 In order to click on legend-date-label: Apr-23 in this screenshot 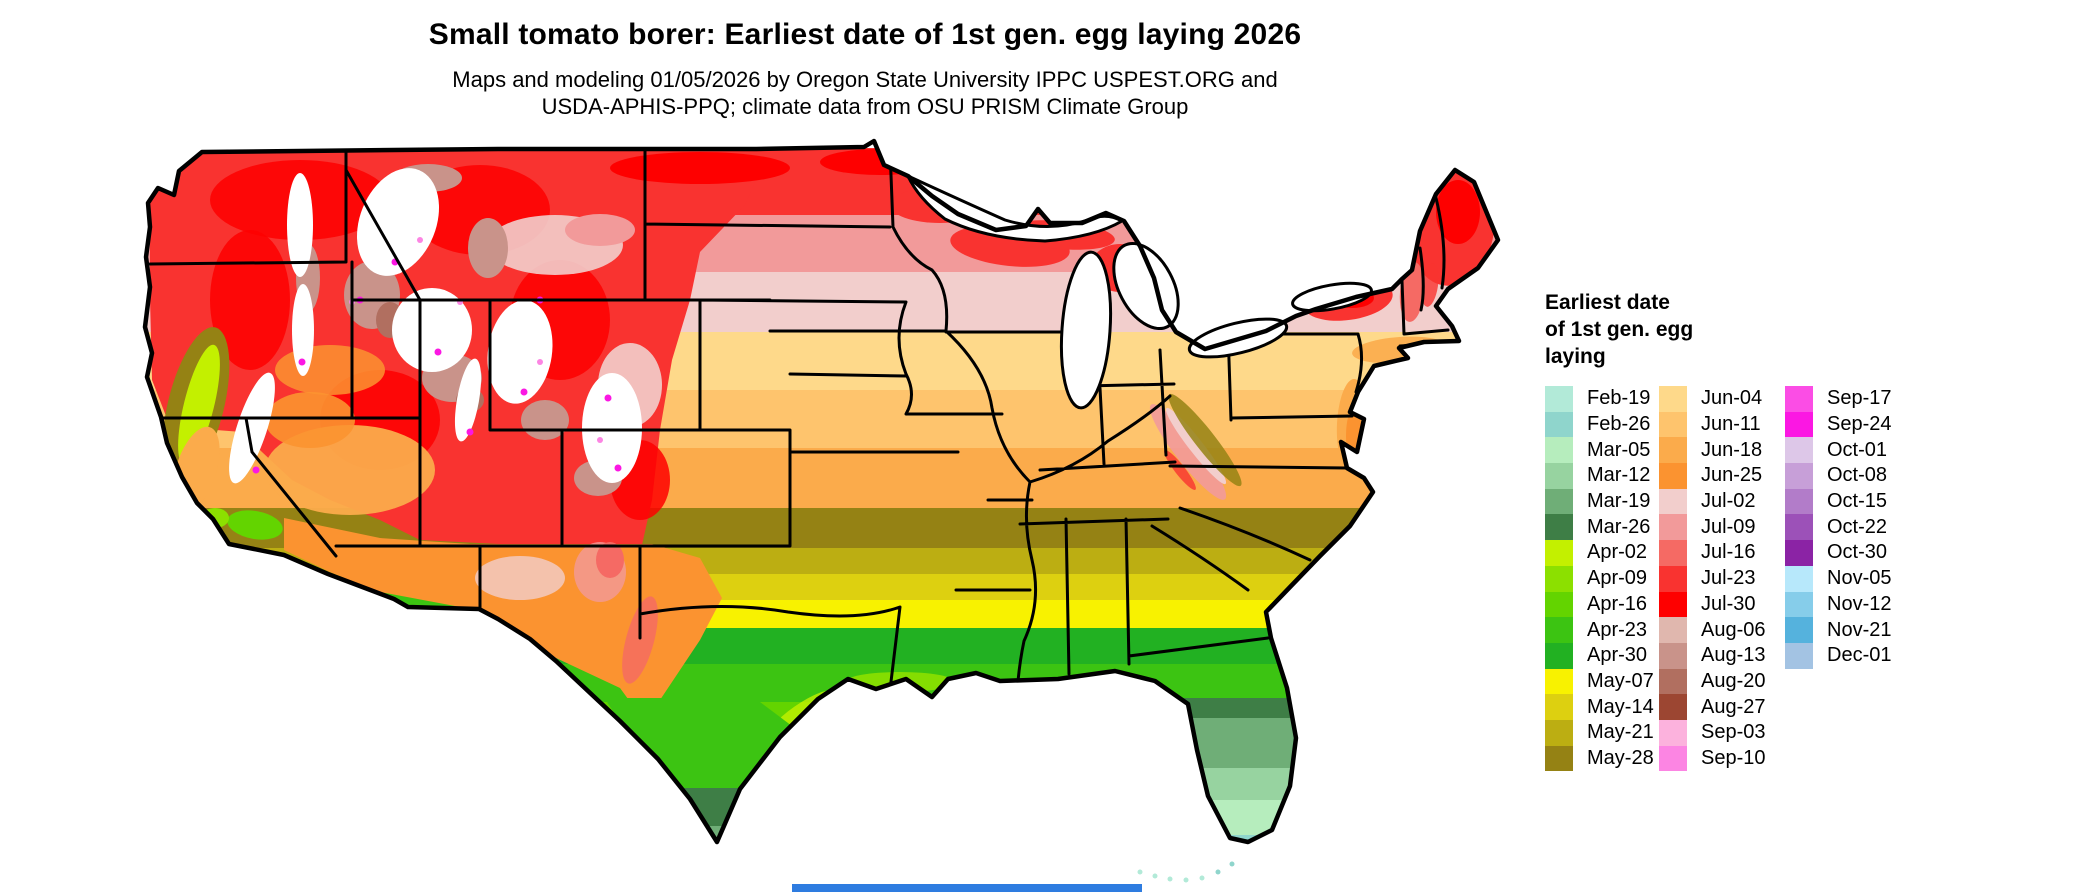, I will do `click(1617, 629)`.